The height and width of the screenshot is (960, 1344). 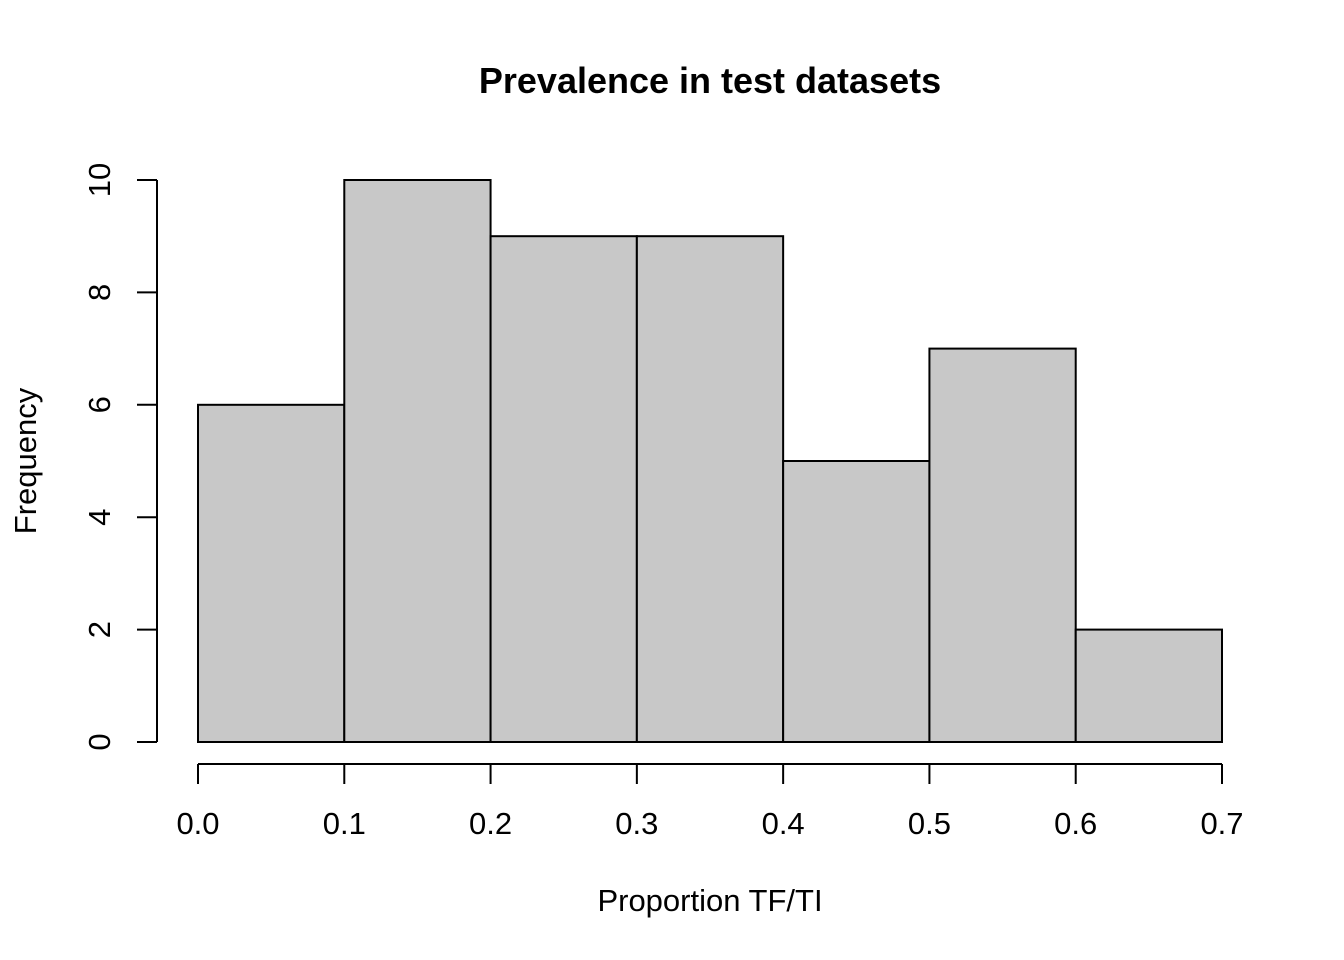 What do you see at coordinates (490, 823) in the screenshot?
I see `x-tick-label: 0.2` at bounding box center [490, 823].